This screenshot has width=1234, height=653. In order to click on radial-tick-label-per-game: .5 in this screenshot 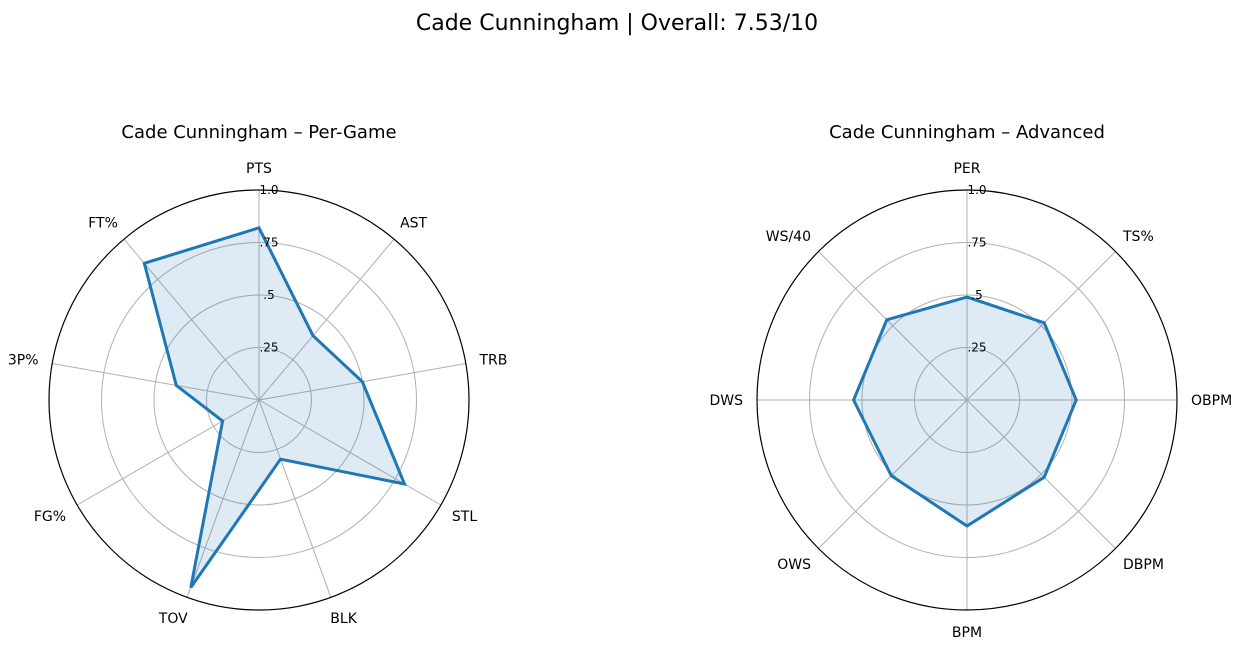, I will do `click(268, 295)`.